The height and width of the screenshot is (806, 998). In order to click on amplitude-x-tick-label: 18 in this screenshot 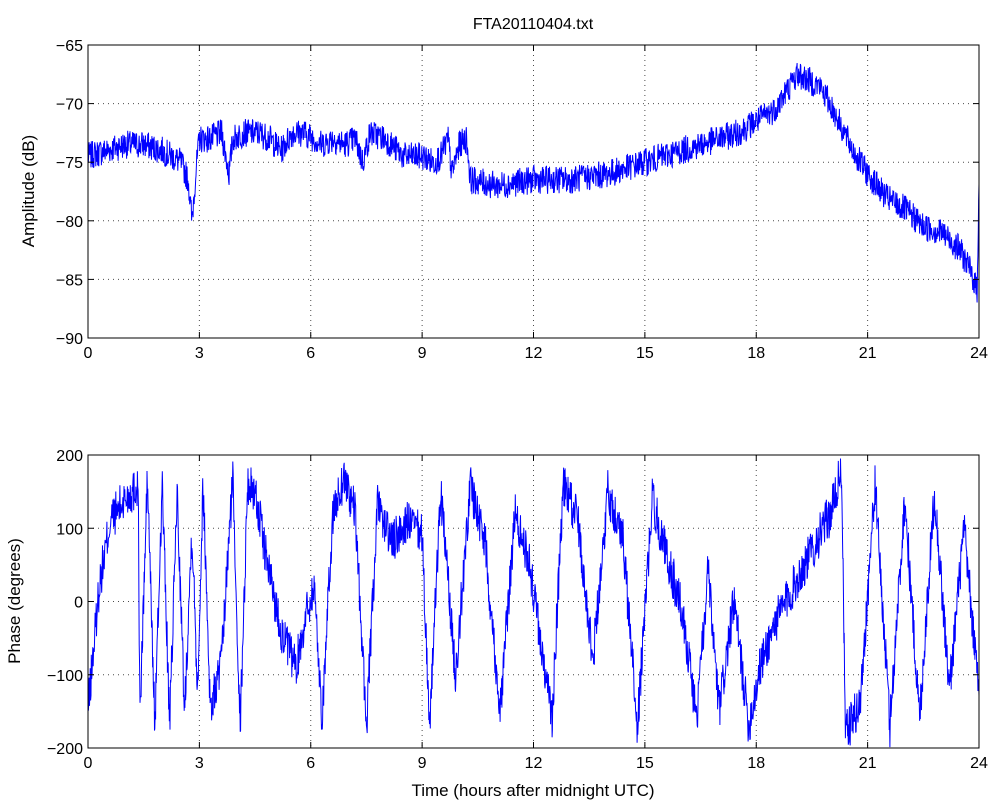, I will do `click(756, 353)`.